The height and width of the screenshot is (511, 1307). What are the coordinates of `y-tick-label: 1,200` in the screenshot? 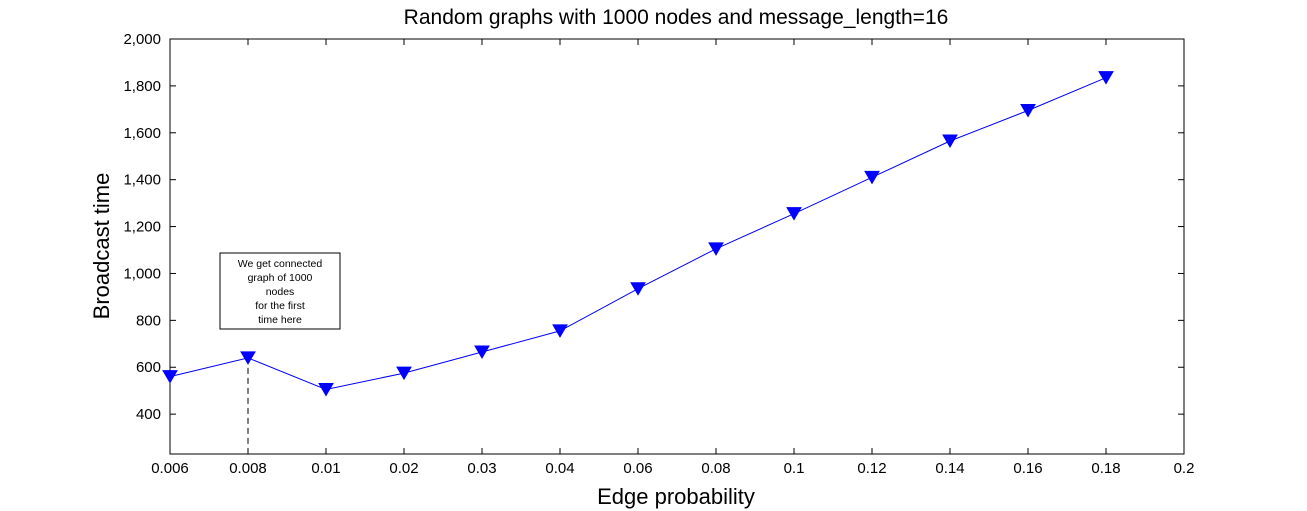 It's located at (142, 227).